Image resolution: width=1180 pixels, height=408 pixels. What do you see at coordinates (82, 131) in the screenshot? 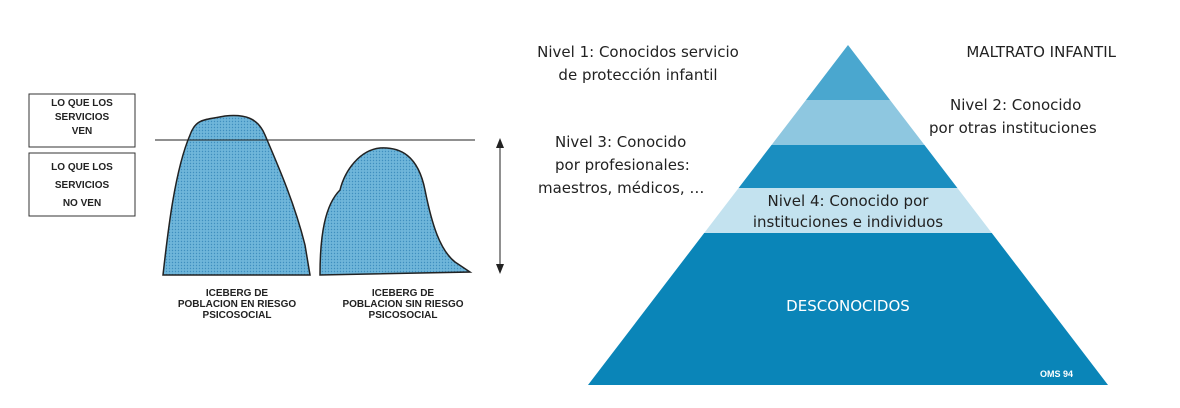
I see `box-text: VEN` at bounding box center [82, 131].